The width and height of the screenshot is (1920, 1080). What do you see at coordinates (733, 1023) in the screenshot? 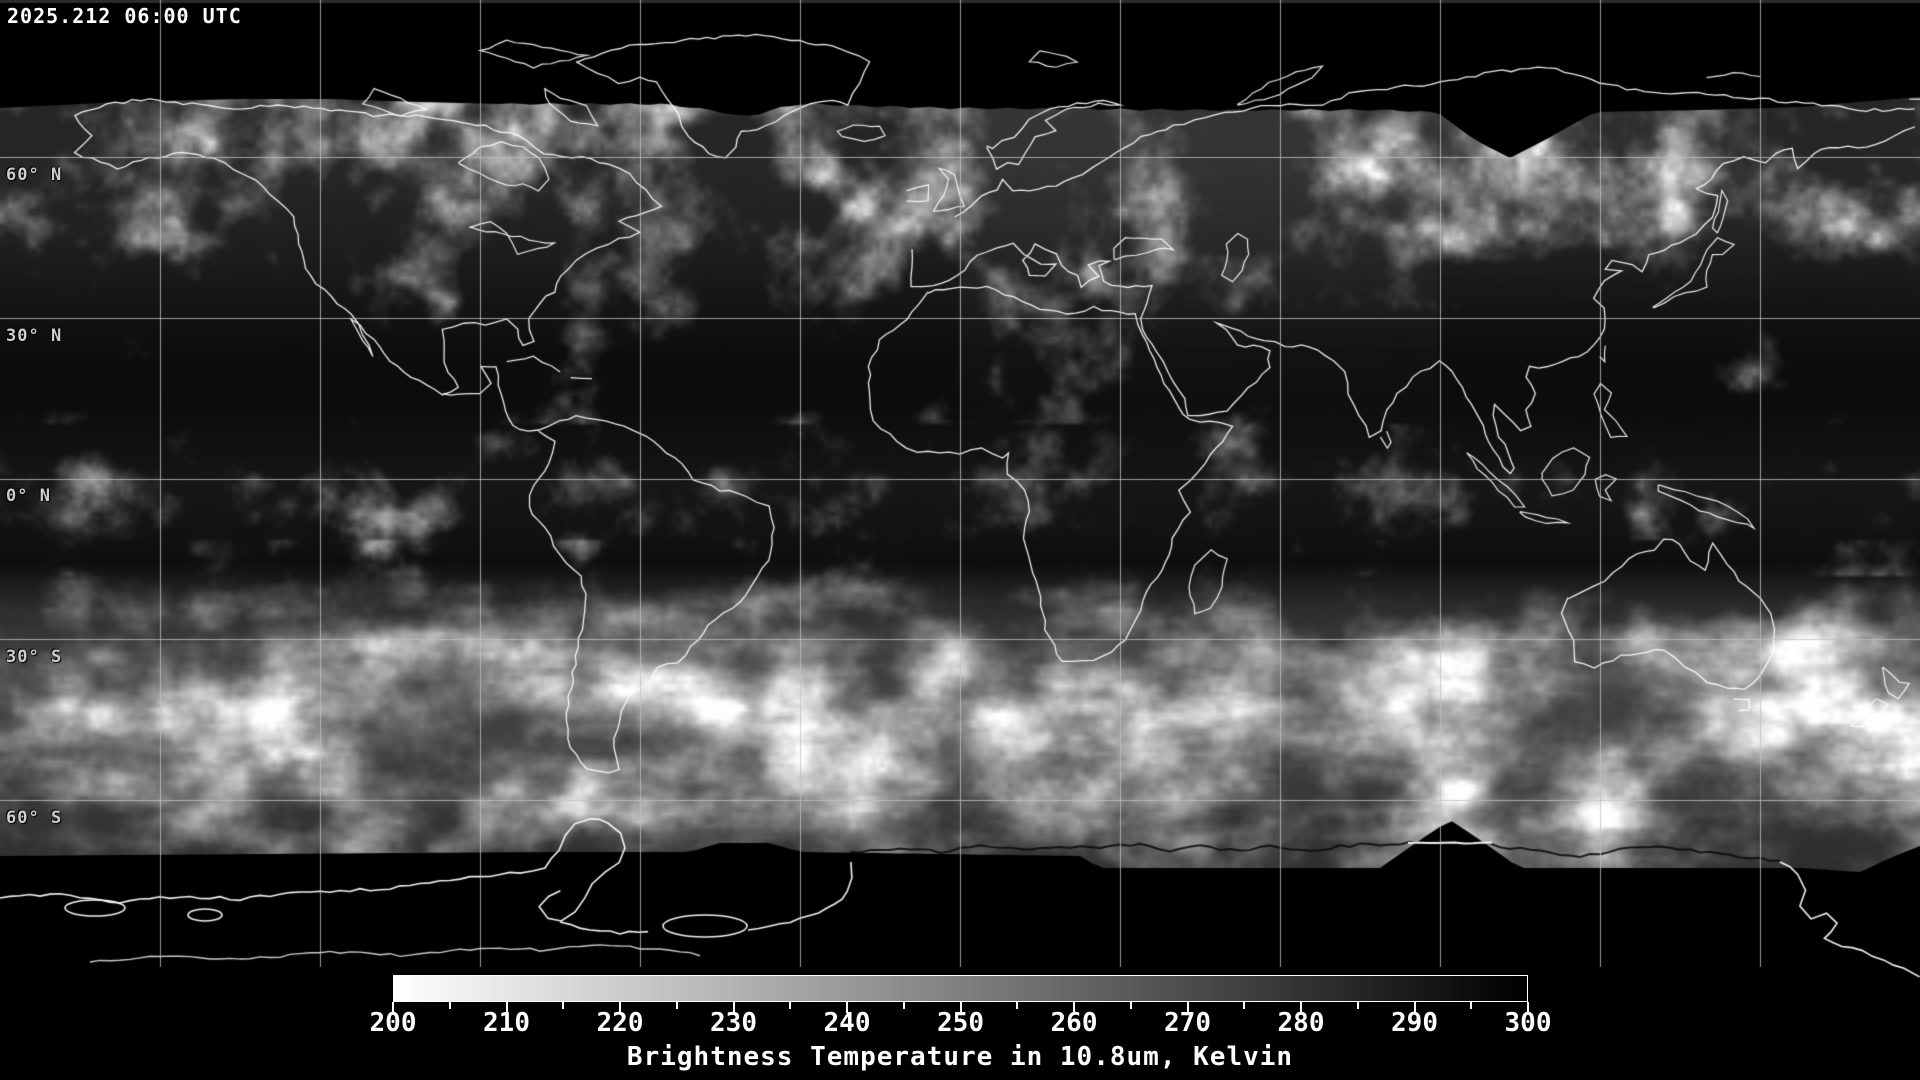
I see `colorbar-tick-label: 230` at bounding box center [733, 1023].